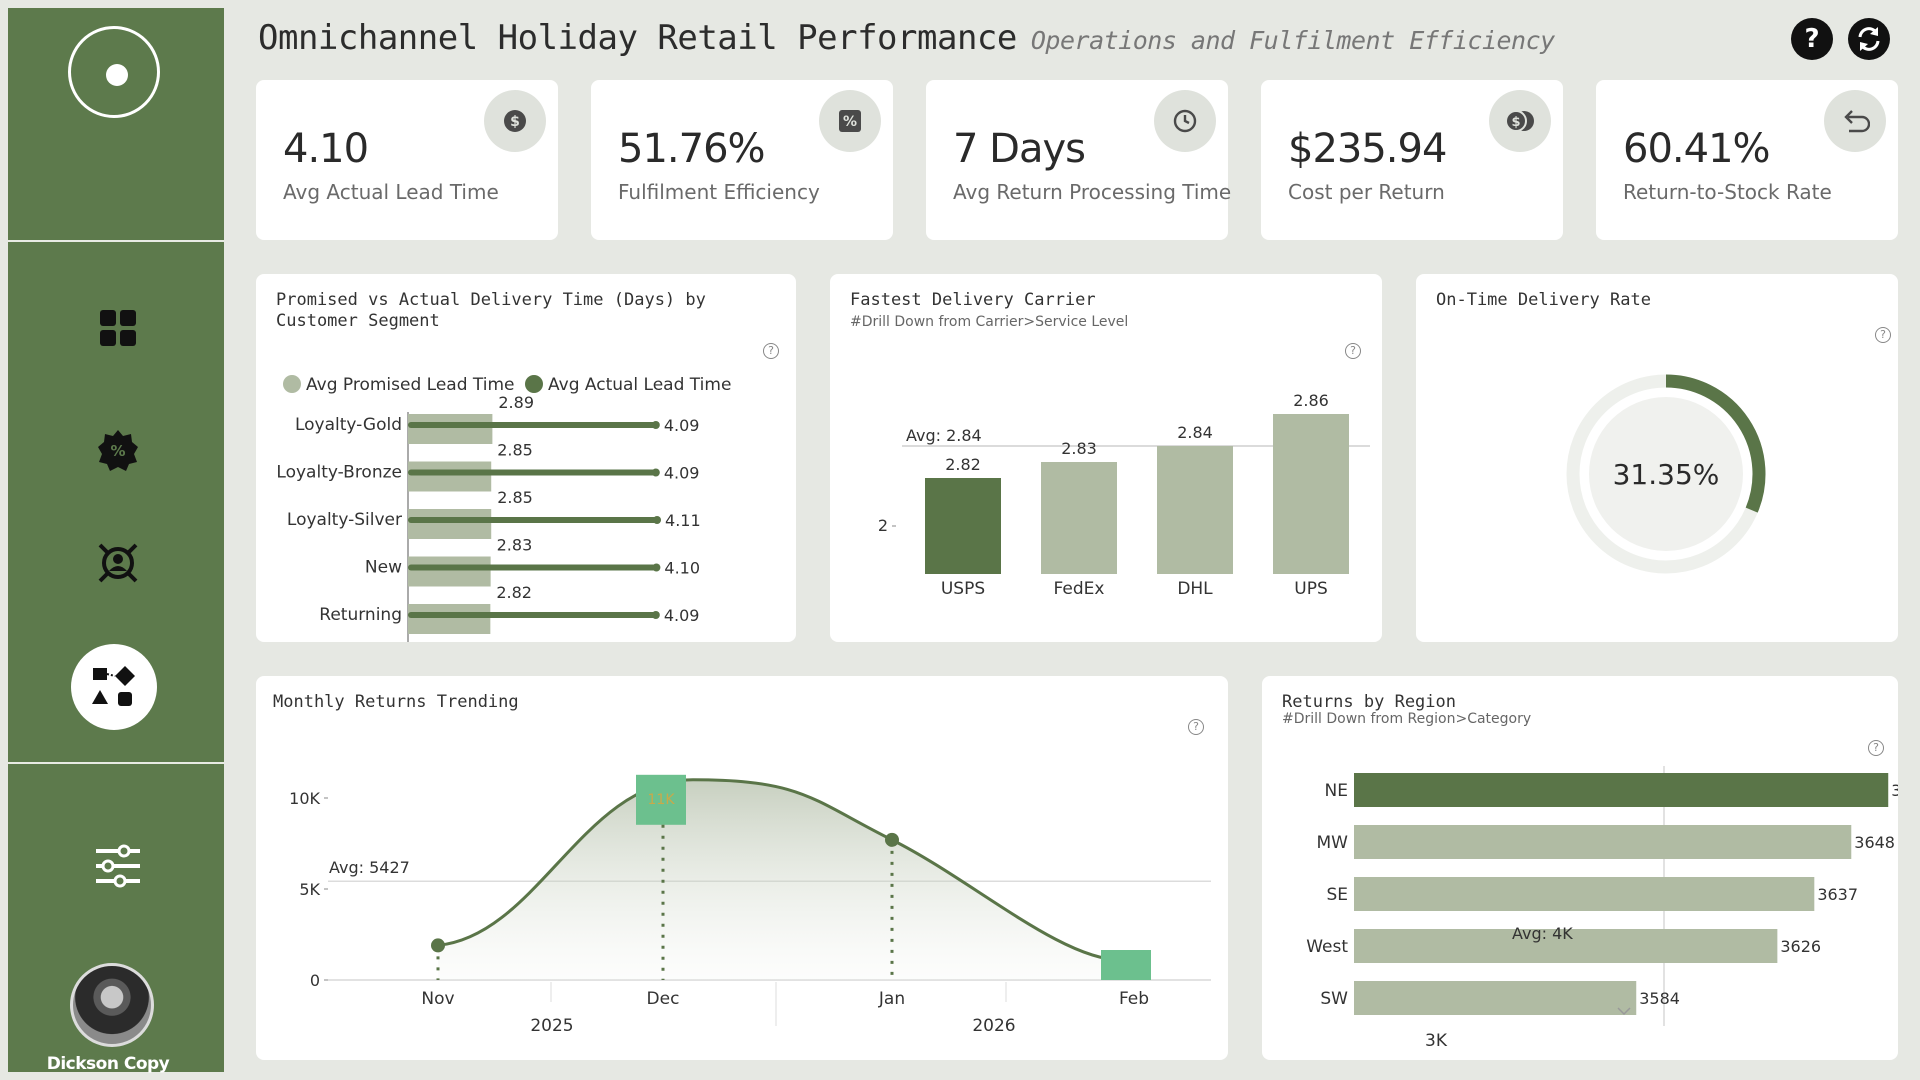 The width and height of the screenshot is (1920, 1080). Describe the element at coordinates (1894, 790) in the screenshot. I see `data-label: 3659` at that location.